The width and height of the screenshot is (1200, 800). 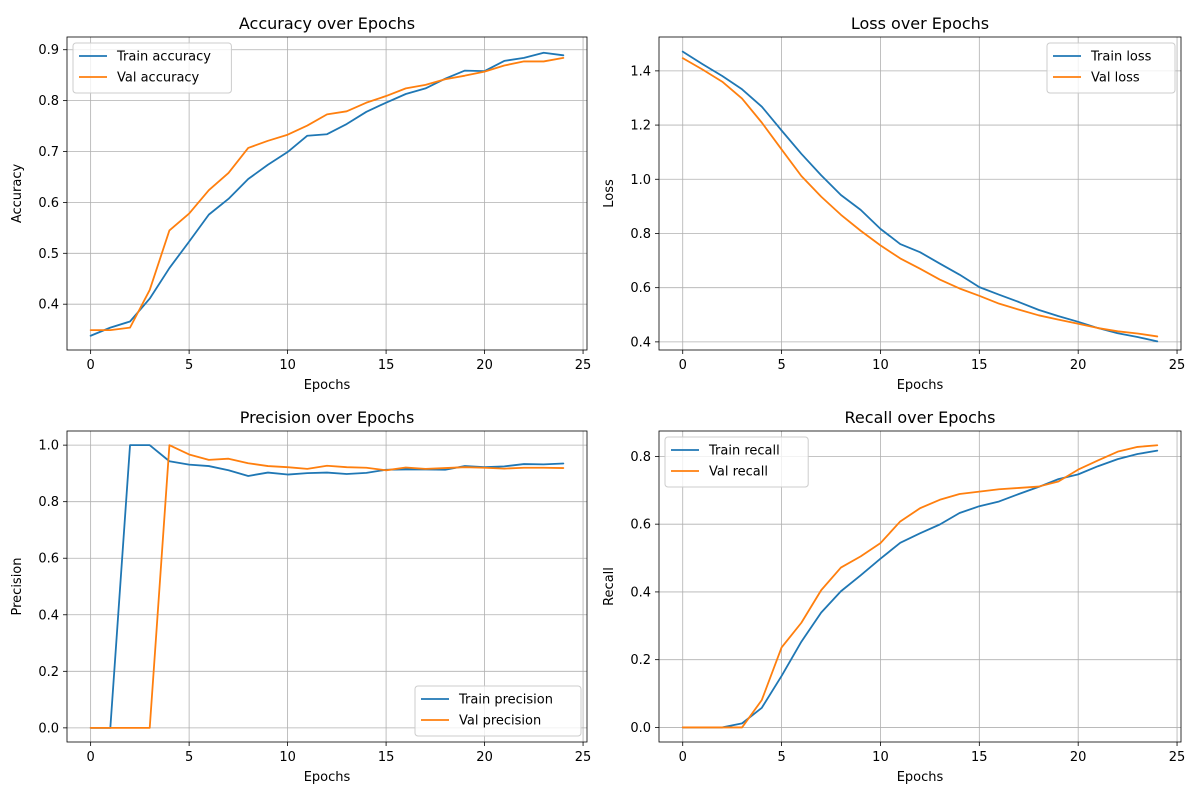 I want to click on chart-title: Precision over Epochs, so click(x=327, y=417).